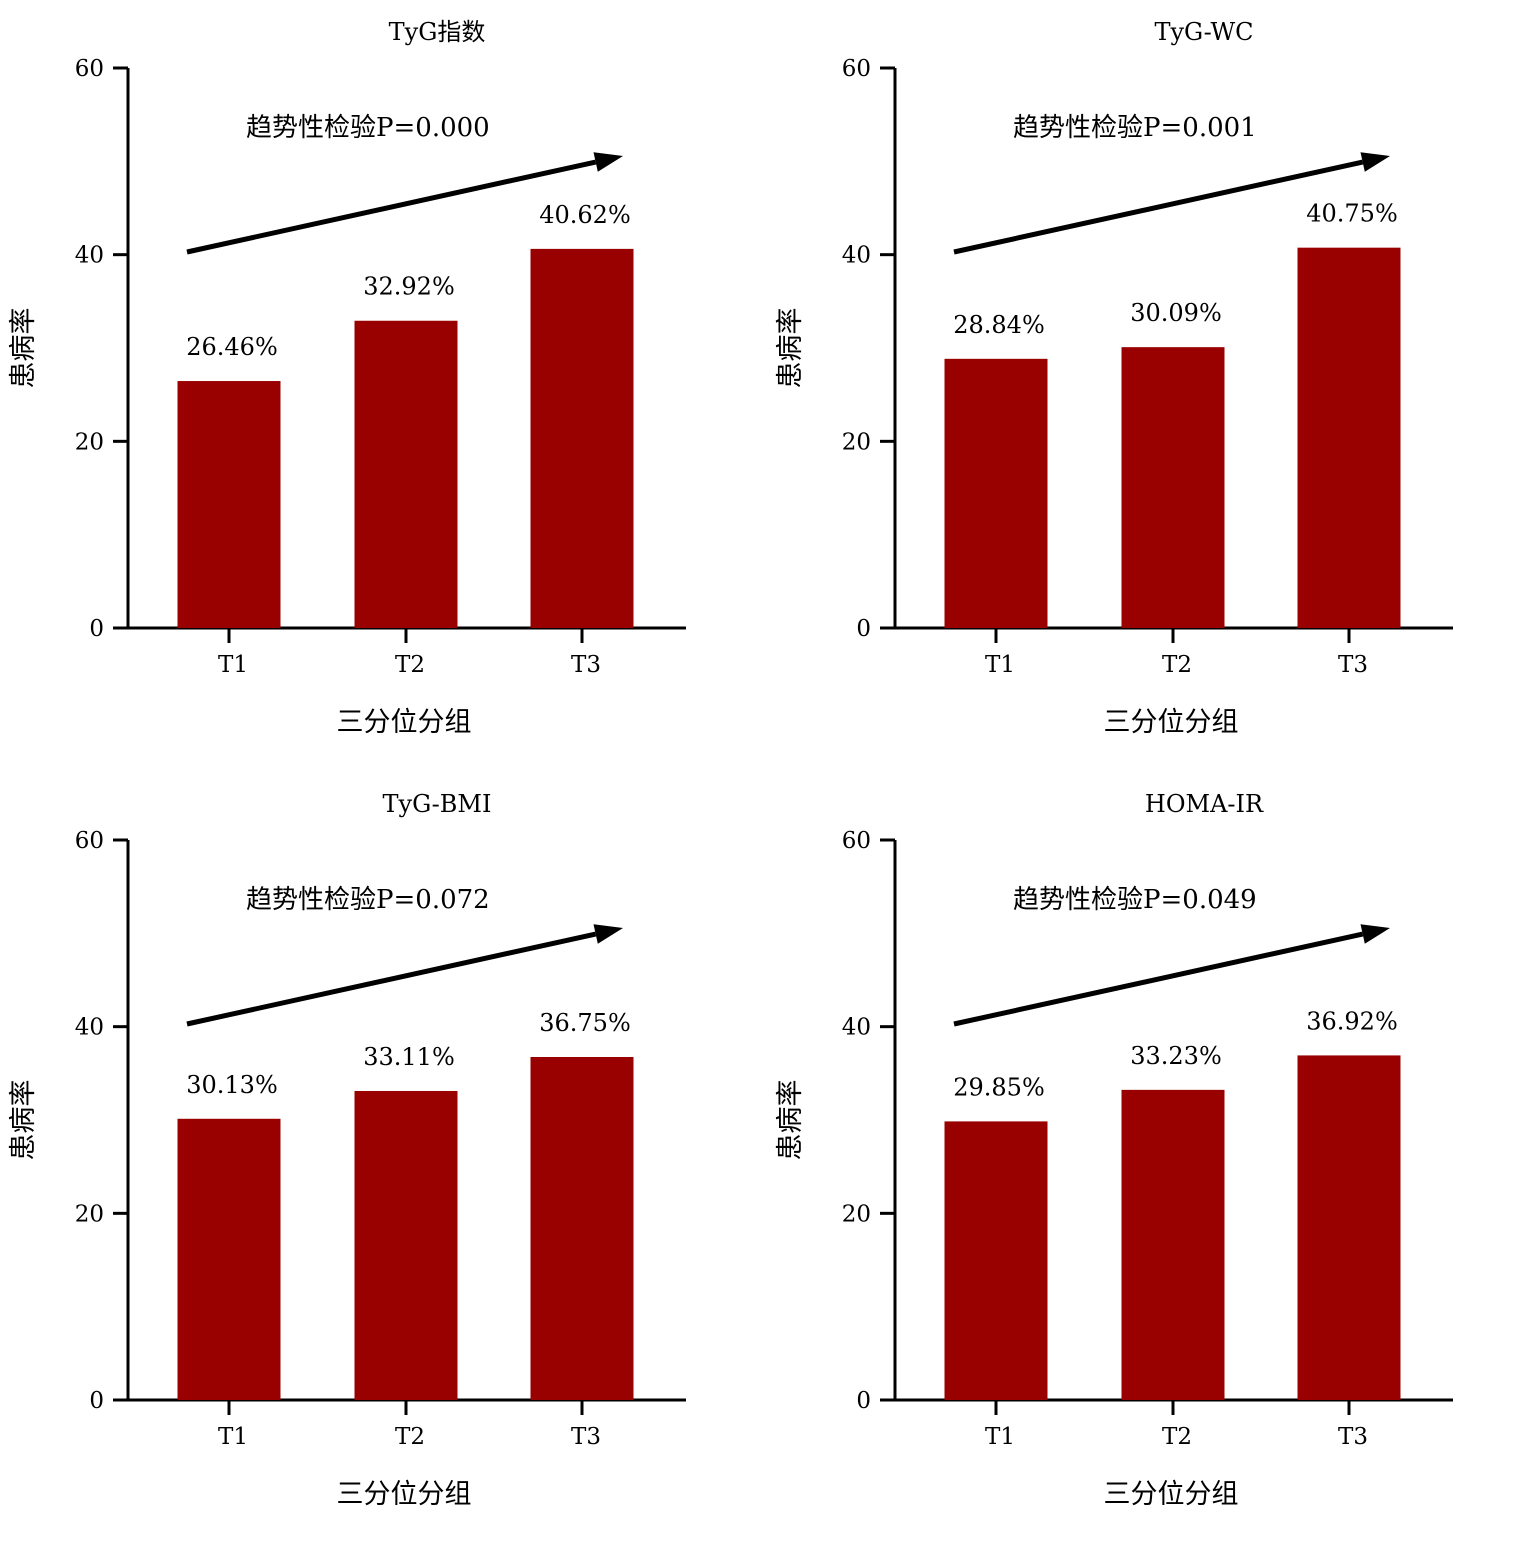 This screenshot has width=1535, height=1543. Describe the element at coordinates (368, 128) in the screenshot. I see `trend-test-label: 趋势性检验P=0.000` at that location.